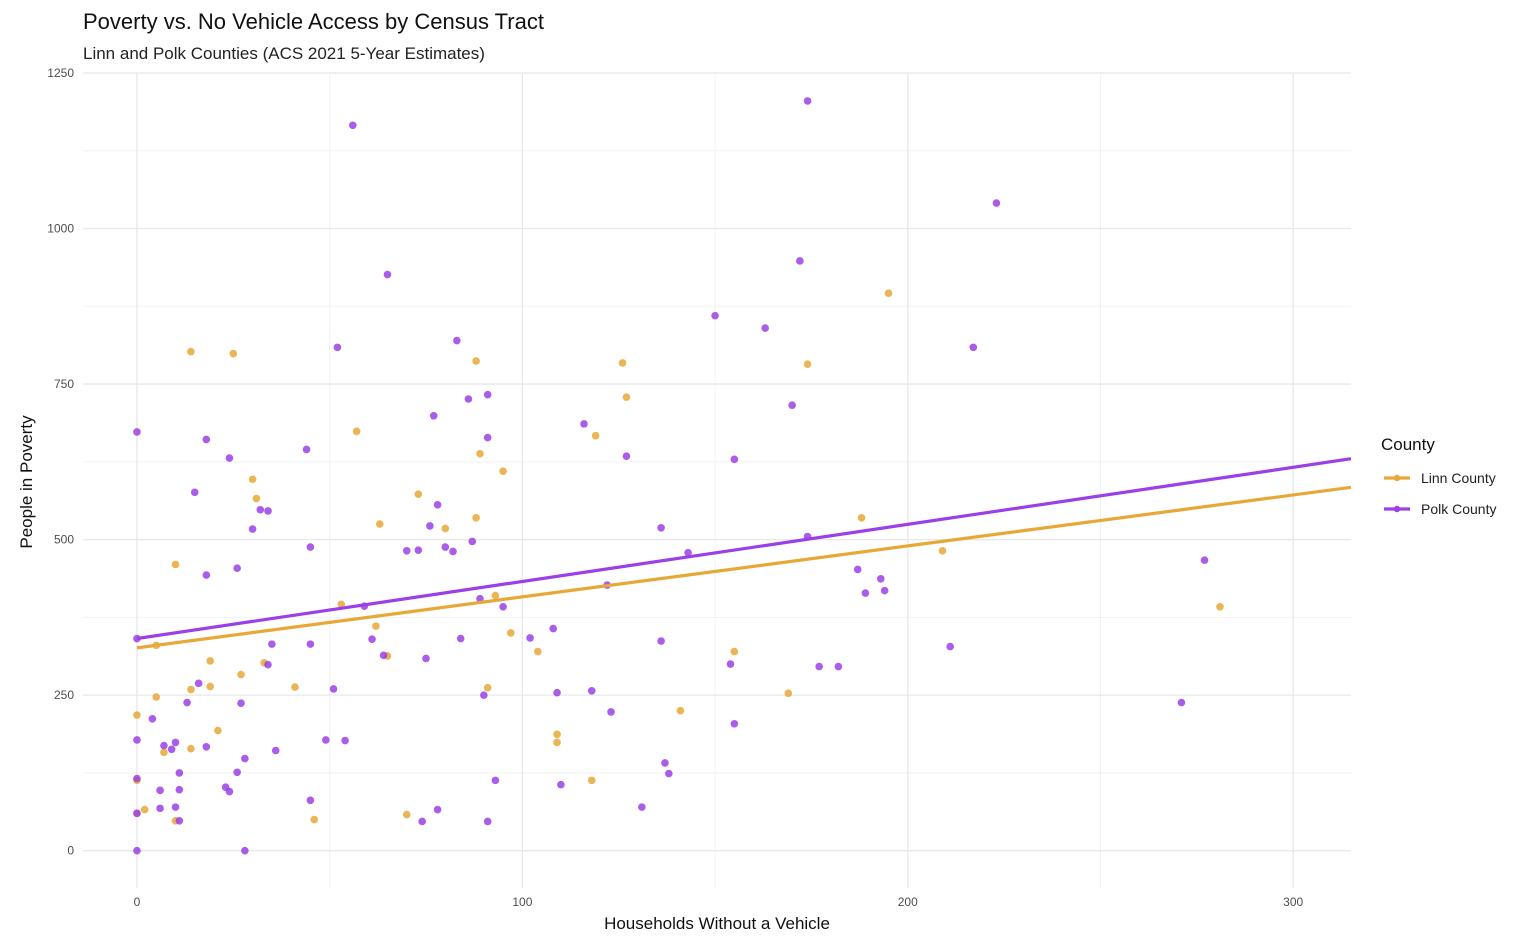 Image resolution: width=1528 pixels, height=938 pixels. What do you see at coordinates (908, 902) in the screenshot?
I see `x-tick-label: 200` at bounding box center [908, 902].